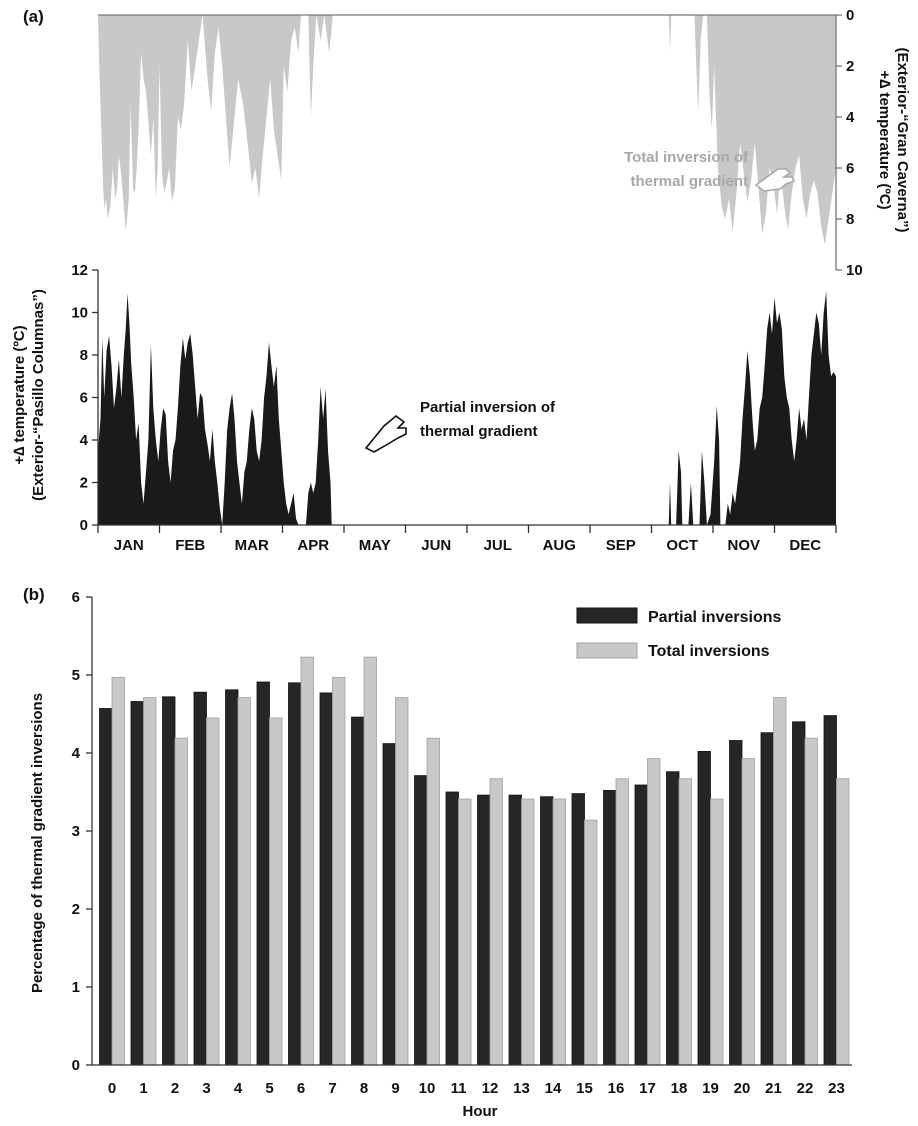 Image resolution: width=918 pixels, height=1126 pixels. What do you see at coordinates (76, 987) in the screenshot?
I see `panel-b-y-tick-label: 1` at bounding box center [76, 987].